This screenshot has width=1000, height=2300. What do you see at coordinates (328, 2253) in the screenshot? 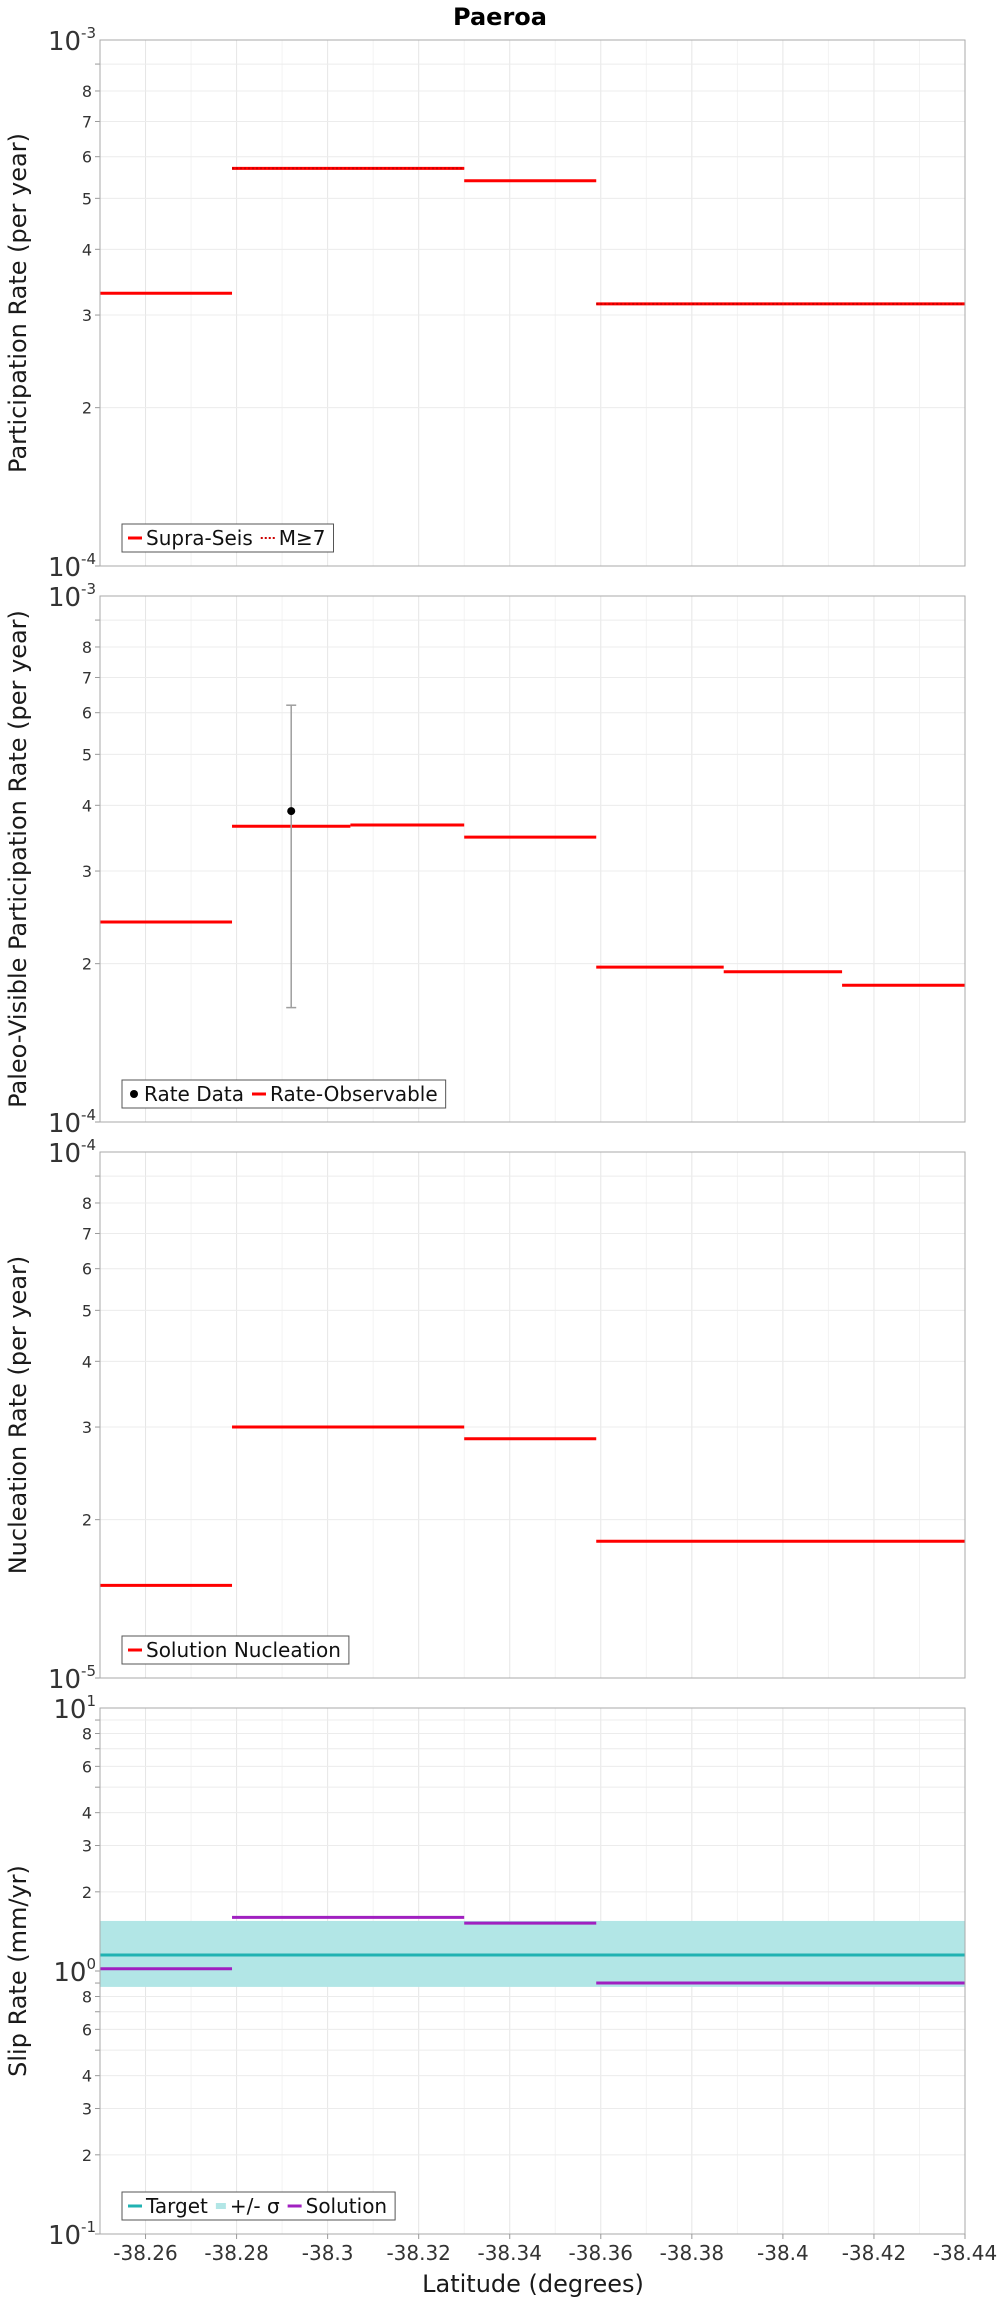
I see `x-tick-label: -38.3` at bounding box center [328, 2253].